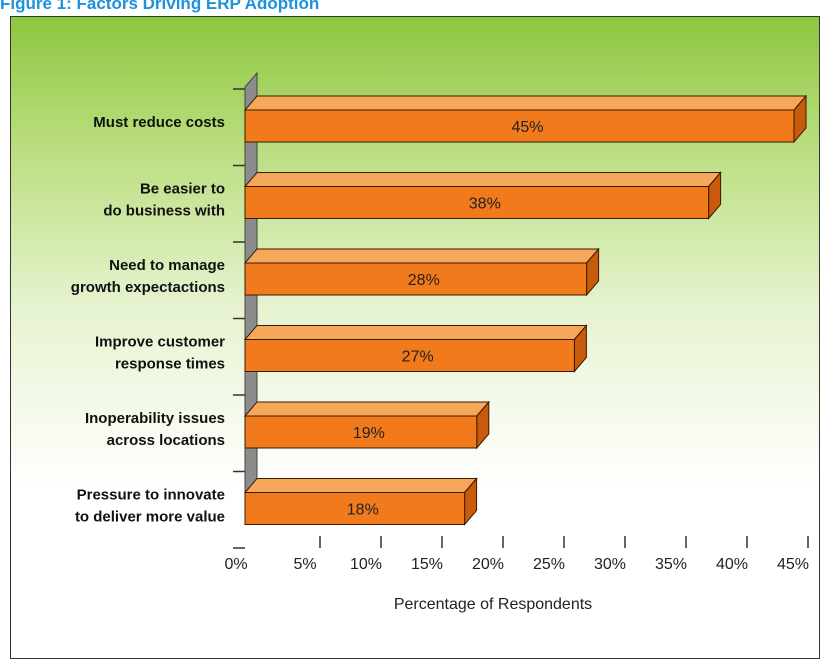 This screenshot has height=662, width=823. What do you see at coordinates (549, 564) in the screenshot?
I see `x-tick-label: 25%` at bounding box center [549, 564].